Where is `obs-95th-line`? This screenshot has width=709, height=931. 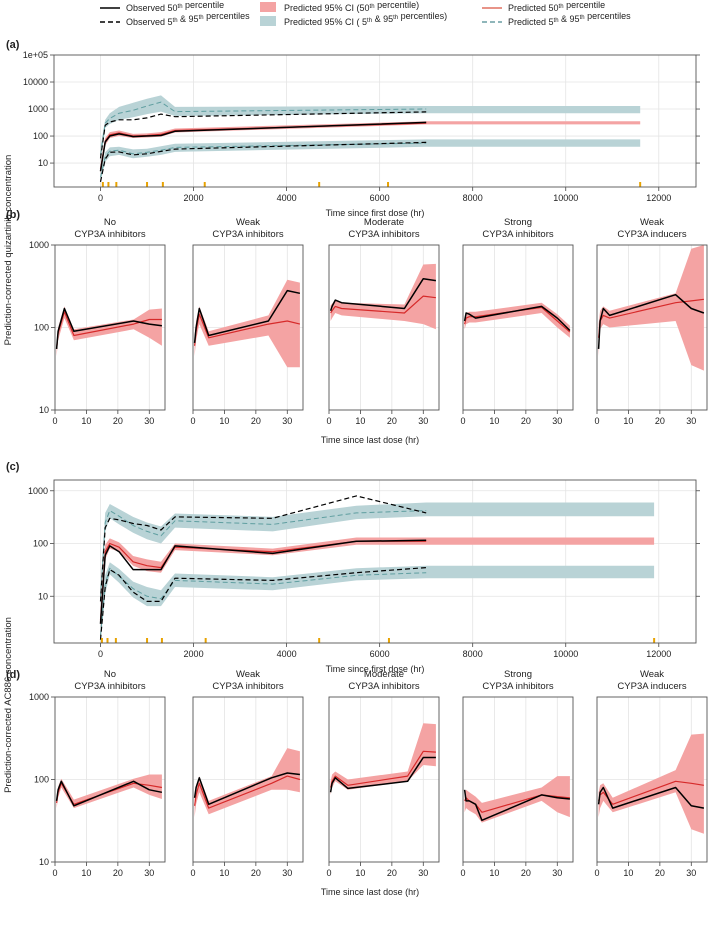 obs-95th-line is located at coordinates (263, 135).